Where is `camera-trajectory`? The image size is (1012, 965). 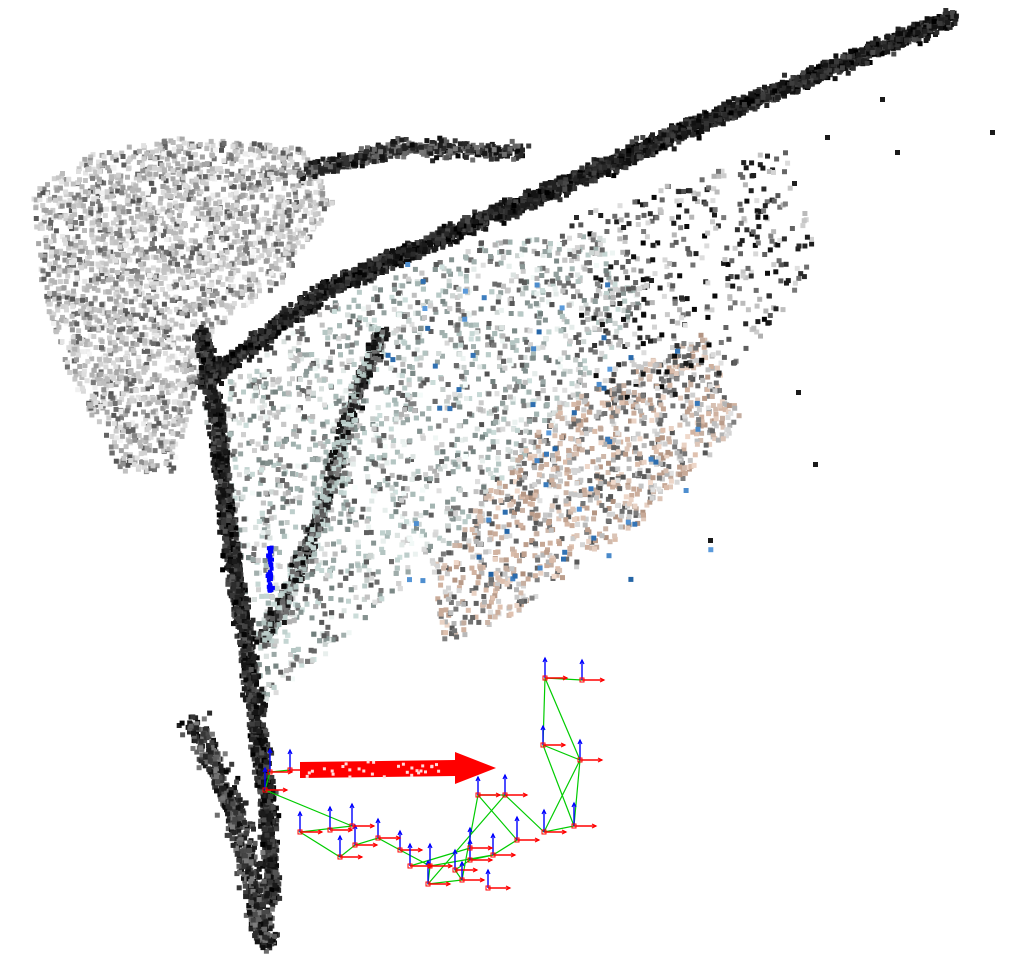
camera-trajectory is located at coordinates (423, 781).